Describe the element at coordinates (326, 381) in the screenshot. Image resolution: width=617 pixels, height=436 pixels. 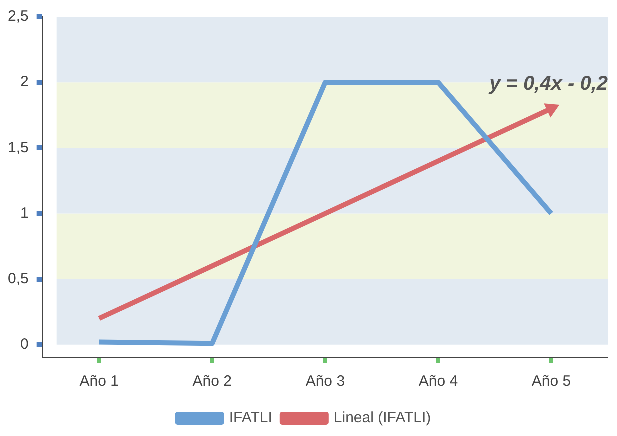
I see `x-tick-label: Año 3` at that location.